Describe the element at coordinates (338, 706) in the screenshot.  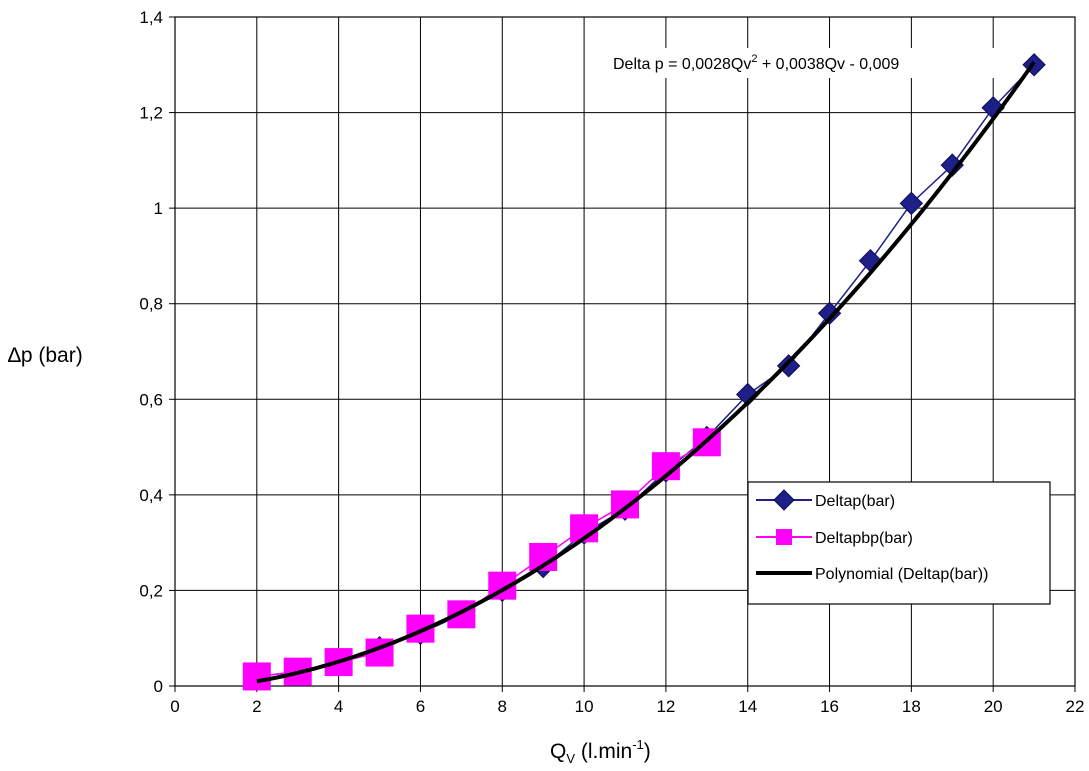
I see `x-tick-label: 4` at that location.